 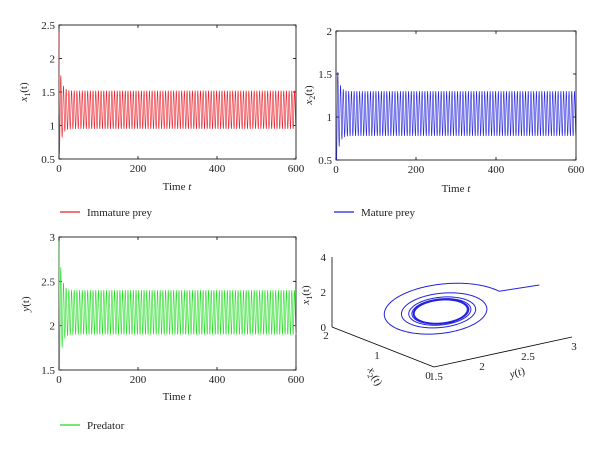 I want to click on y-axis-label: y(t), so click(x=26, y=304).